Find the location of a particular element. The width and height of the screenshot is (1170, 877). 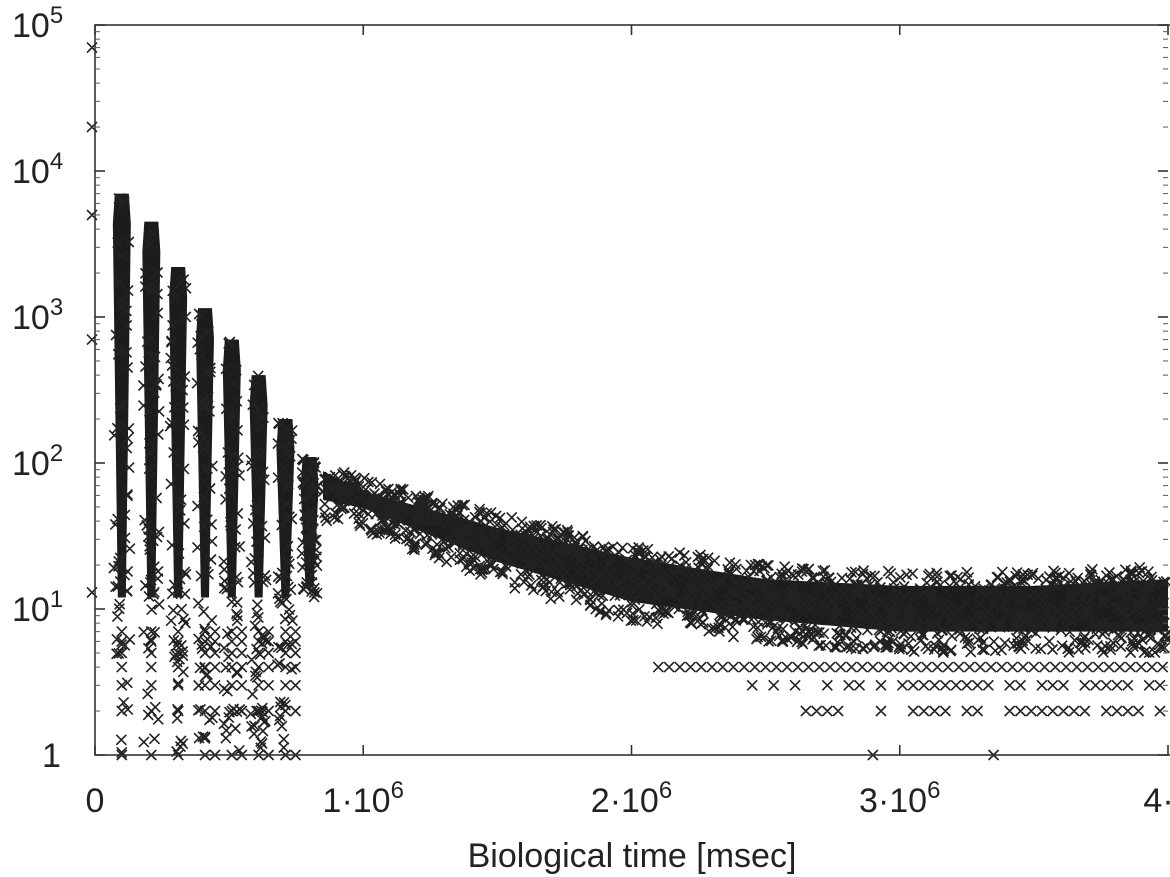

x-tick-label: 2·10⁶ is located at coordinates (631, 798).